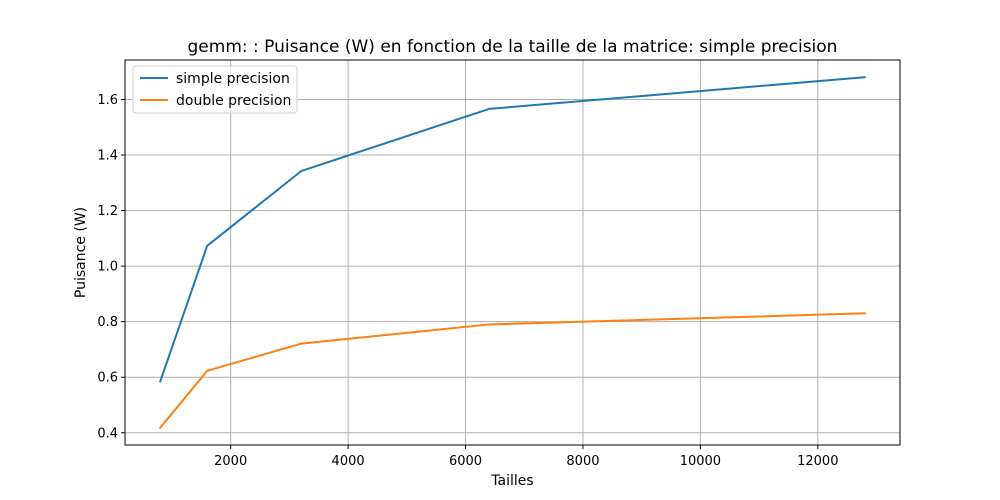 This screenshot has height=500, width=1000. I want to click on x-tick-label: 8000, so click(582, 461).